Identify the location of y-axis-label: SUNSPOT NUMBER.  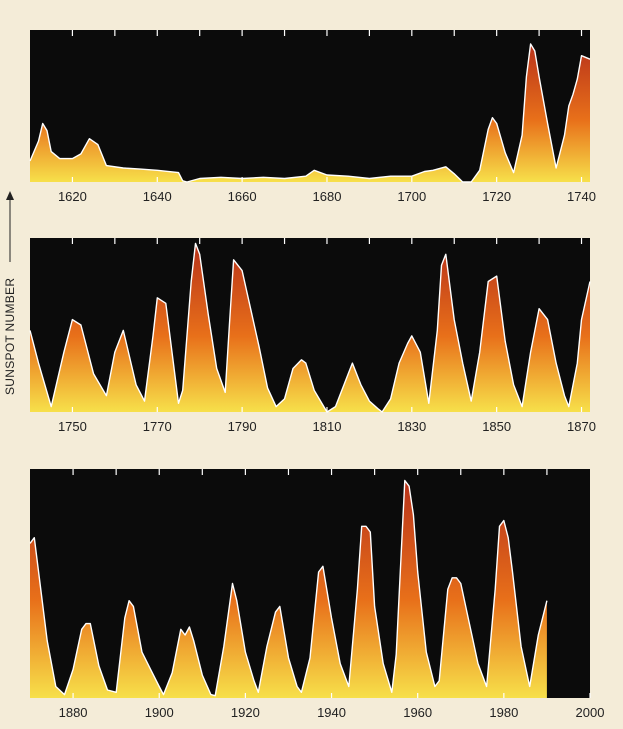
(10, 293).